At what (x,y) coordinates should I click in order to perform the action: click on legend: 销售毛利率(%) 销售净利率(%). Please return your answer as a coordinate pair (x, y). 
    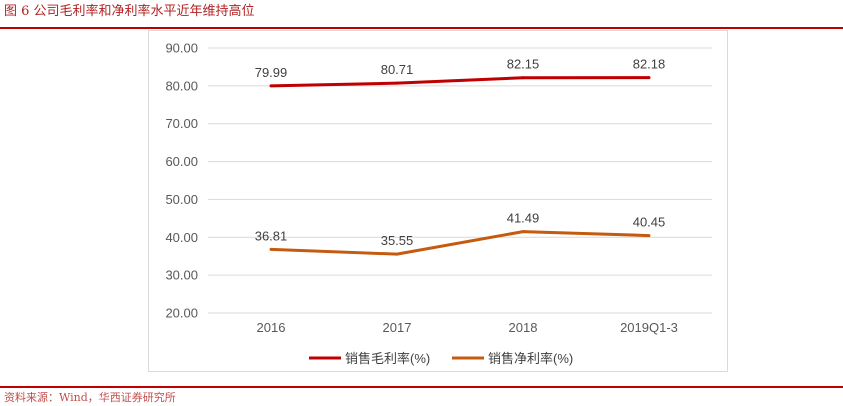
    Looking at the image, I should click on (441, 358).